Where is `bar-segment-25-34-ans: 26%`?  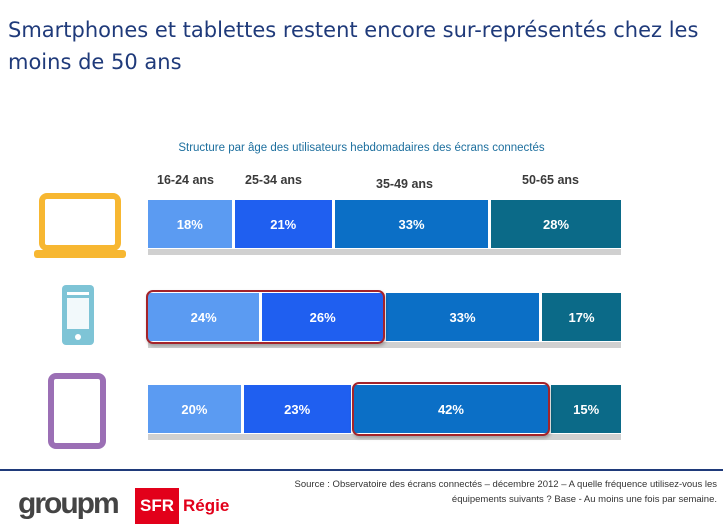 bar-segment-25-34-ans: 26% is located at coordinates (322, 317).